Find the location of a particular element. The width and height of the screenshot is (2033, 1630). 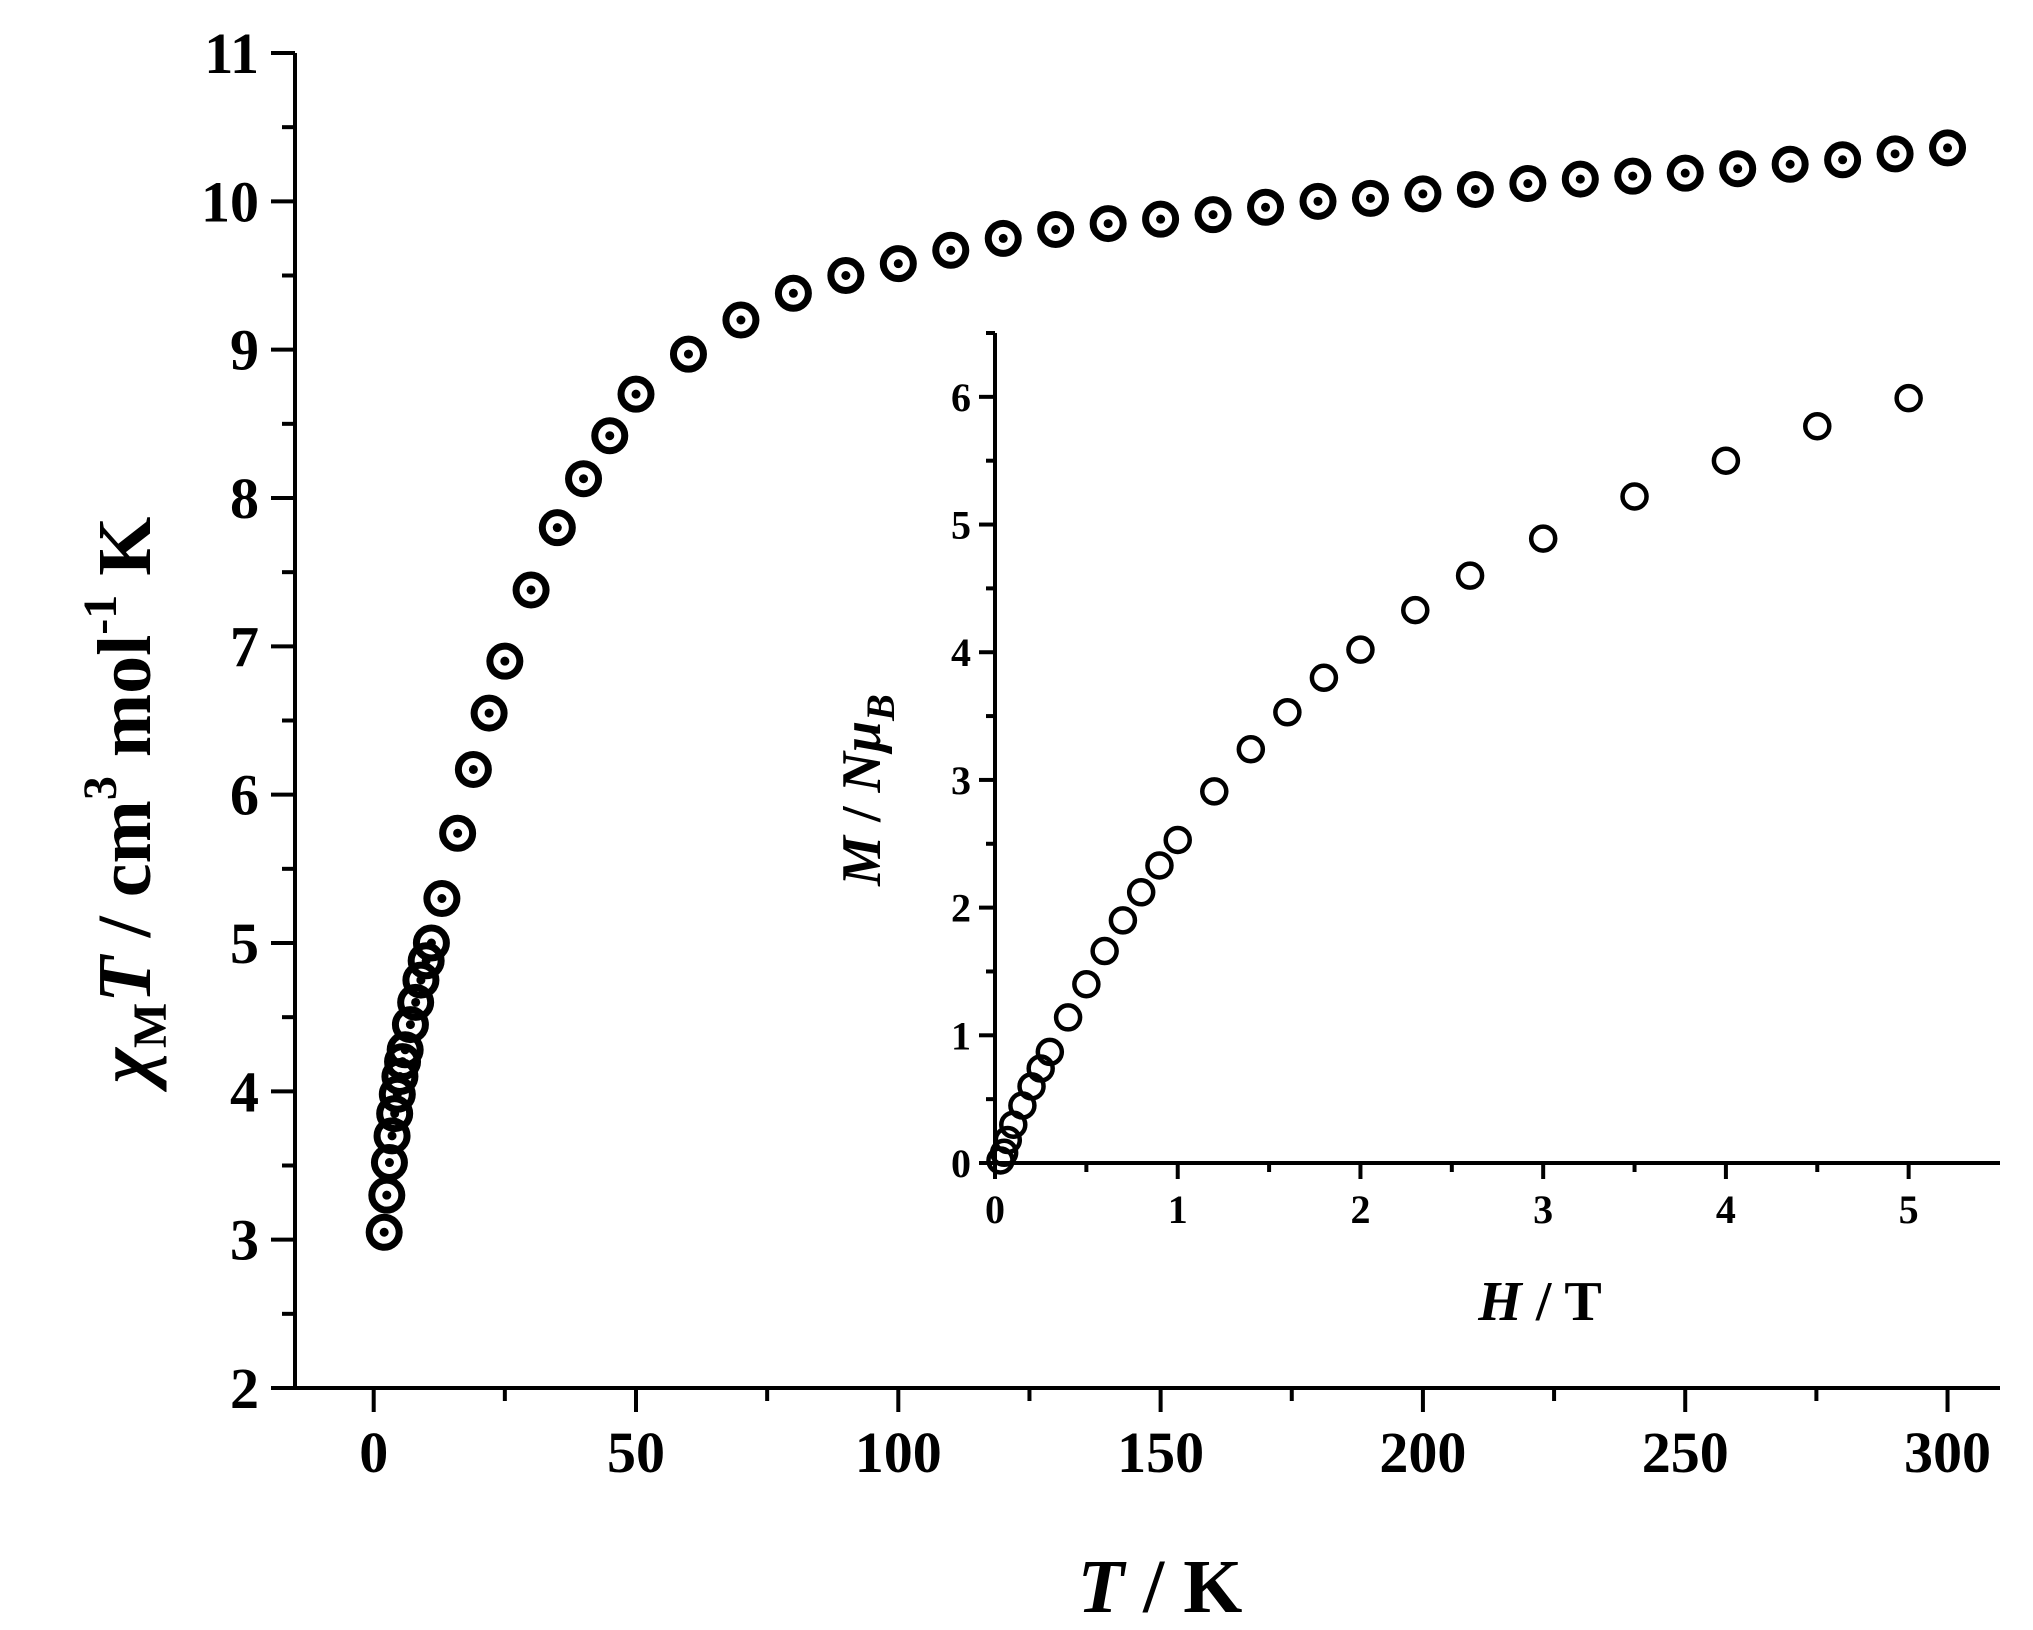

main-y-tick-label: 3 is located at coordinates (244, 1240).